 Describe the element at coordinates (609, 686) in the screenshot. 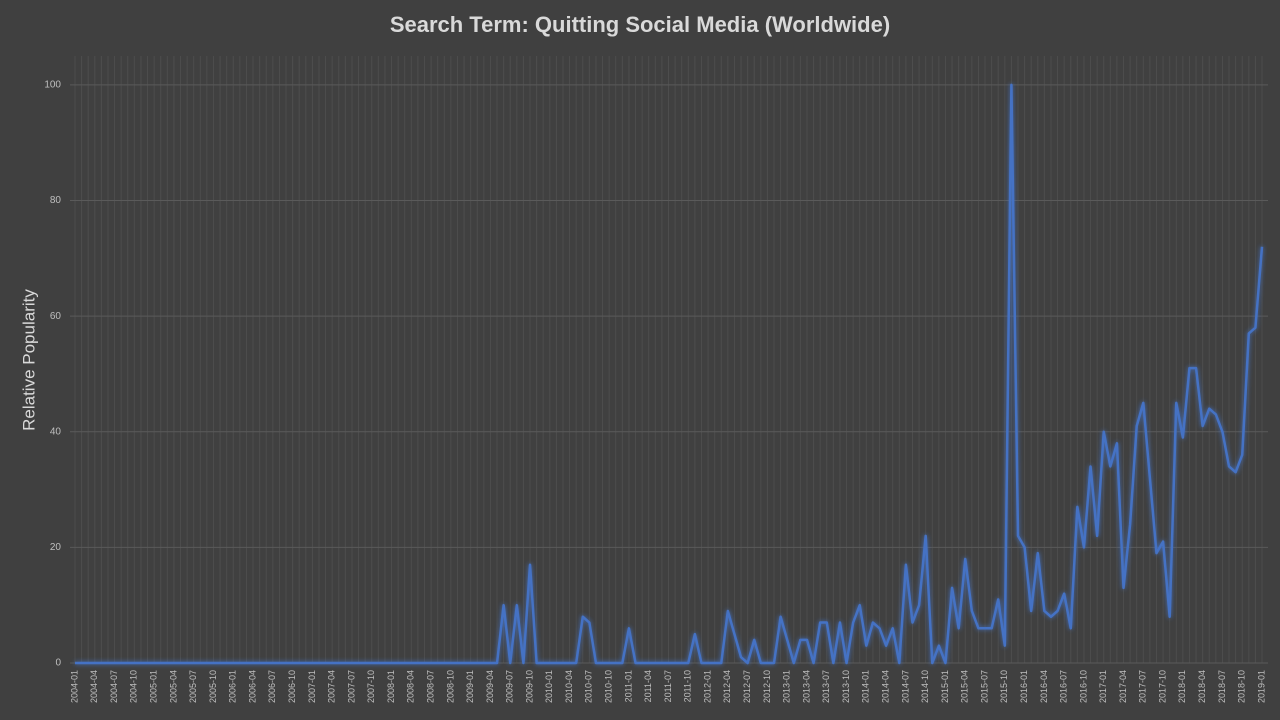

I see `x-tick-label: 2010-10` at that location.